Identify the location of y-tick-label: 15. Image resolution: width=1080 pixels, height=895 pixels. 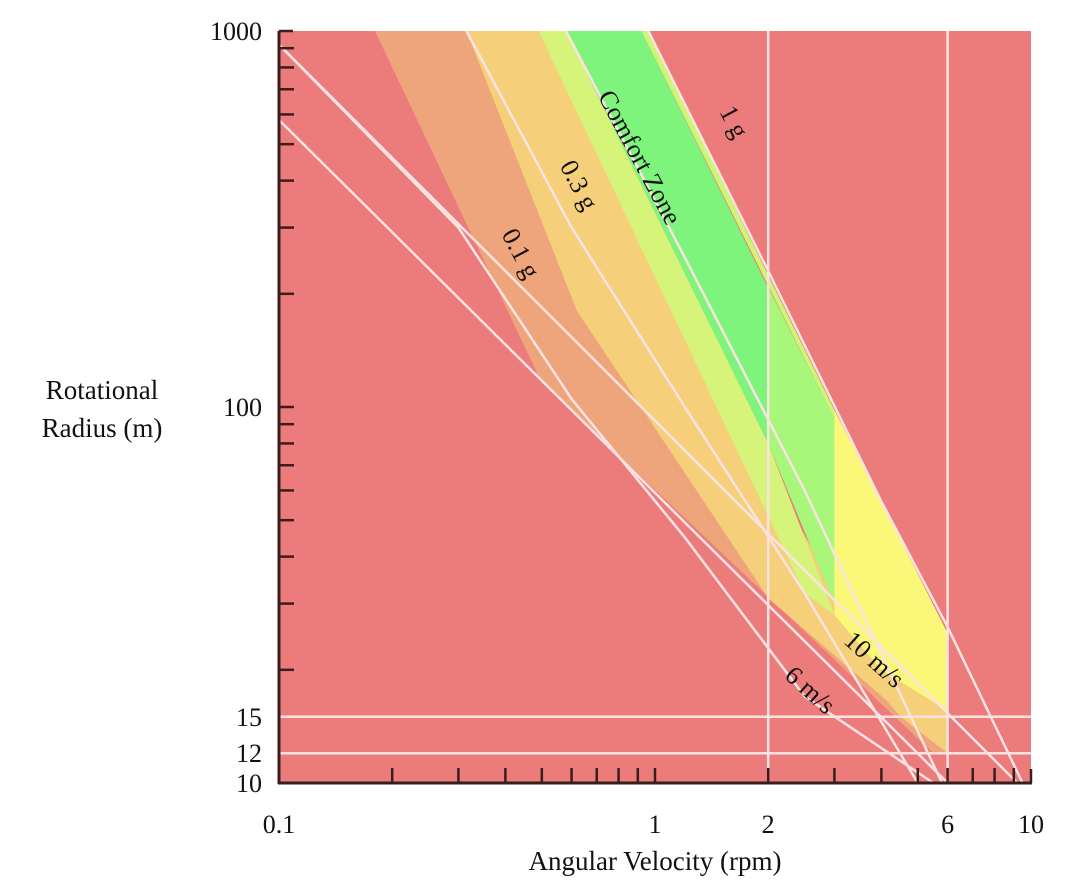
(249, 717).